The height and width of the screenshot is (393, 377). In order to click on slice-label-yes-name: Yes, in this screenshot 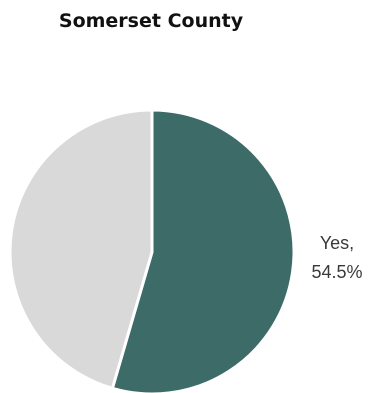, I will do `click(337, 243)`.